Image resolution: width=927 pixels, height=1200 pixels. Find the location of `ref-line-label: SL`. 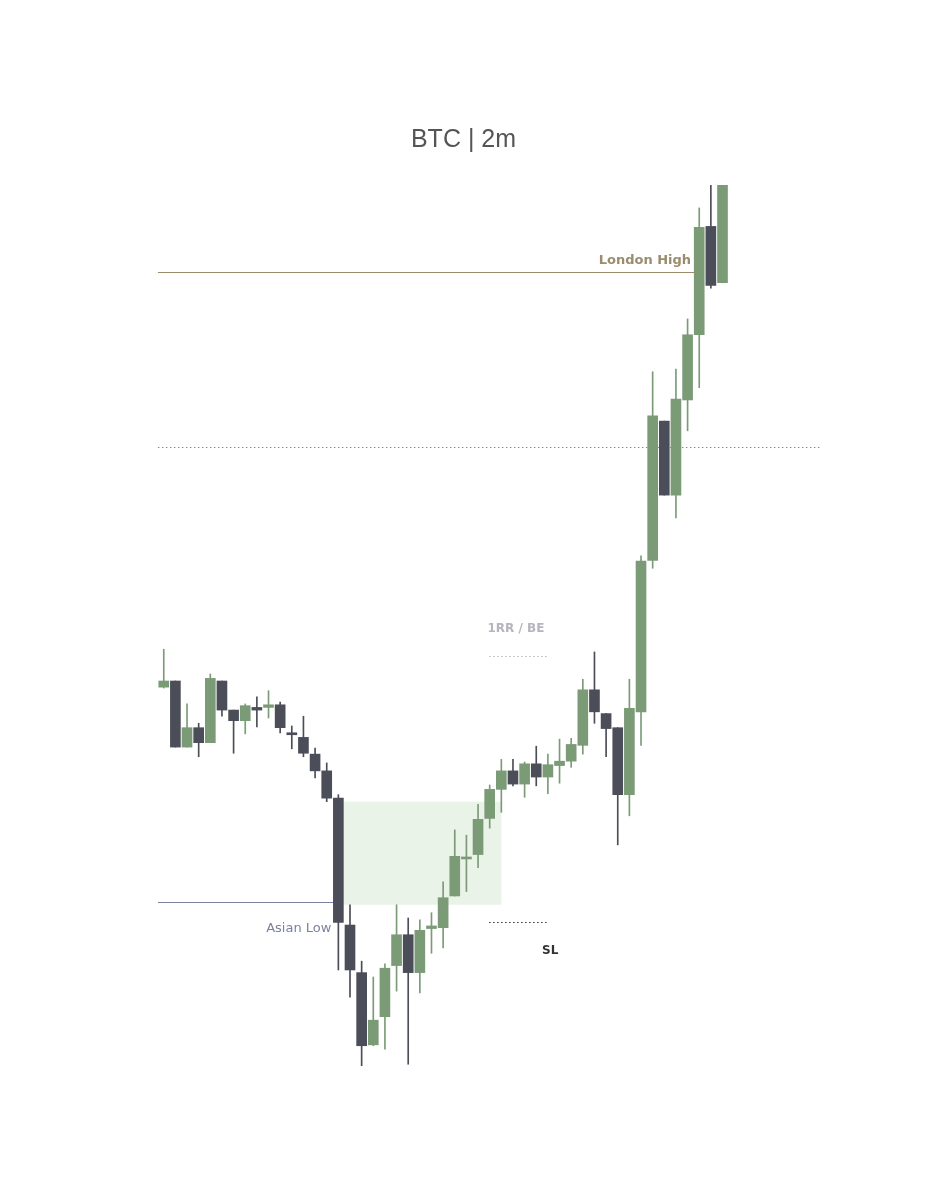

ref-line-label: SL is located at coordinates (550, 950).